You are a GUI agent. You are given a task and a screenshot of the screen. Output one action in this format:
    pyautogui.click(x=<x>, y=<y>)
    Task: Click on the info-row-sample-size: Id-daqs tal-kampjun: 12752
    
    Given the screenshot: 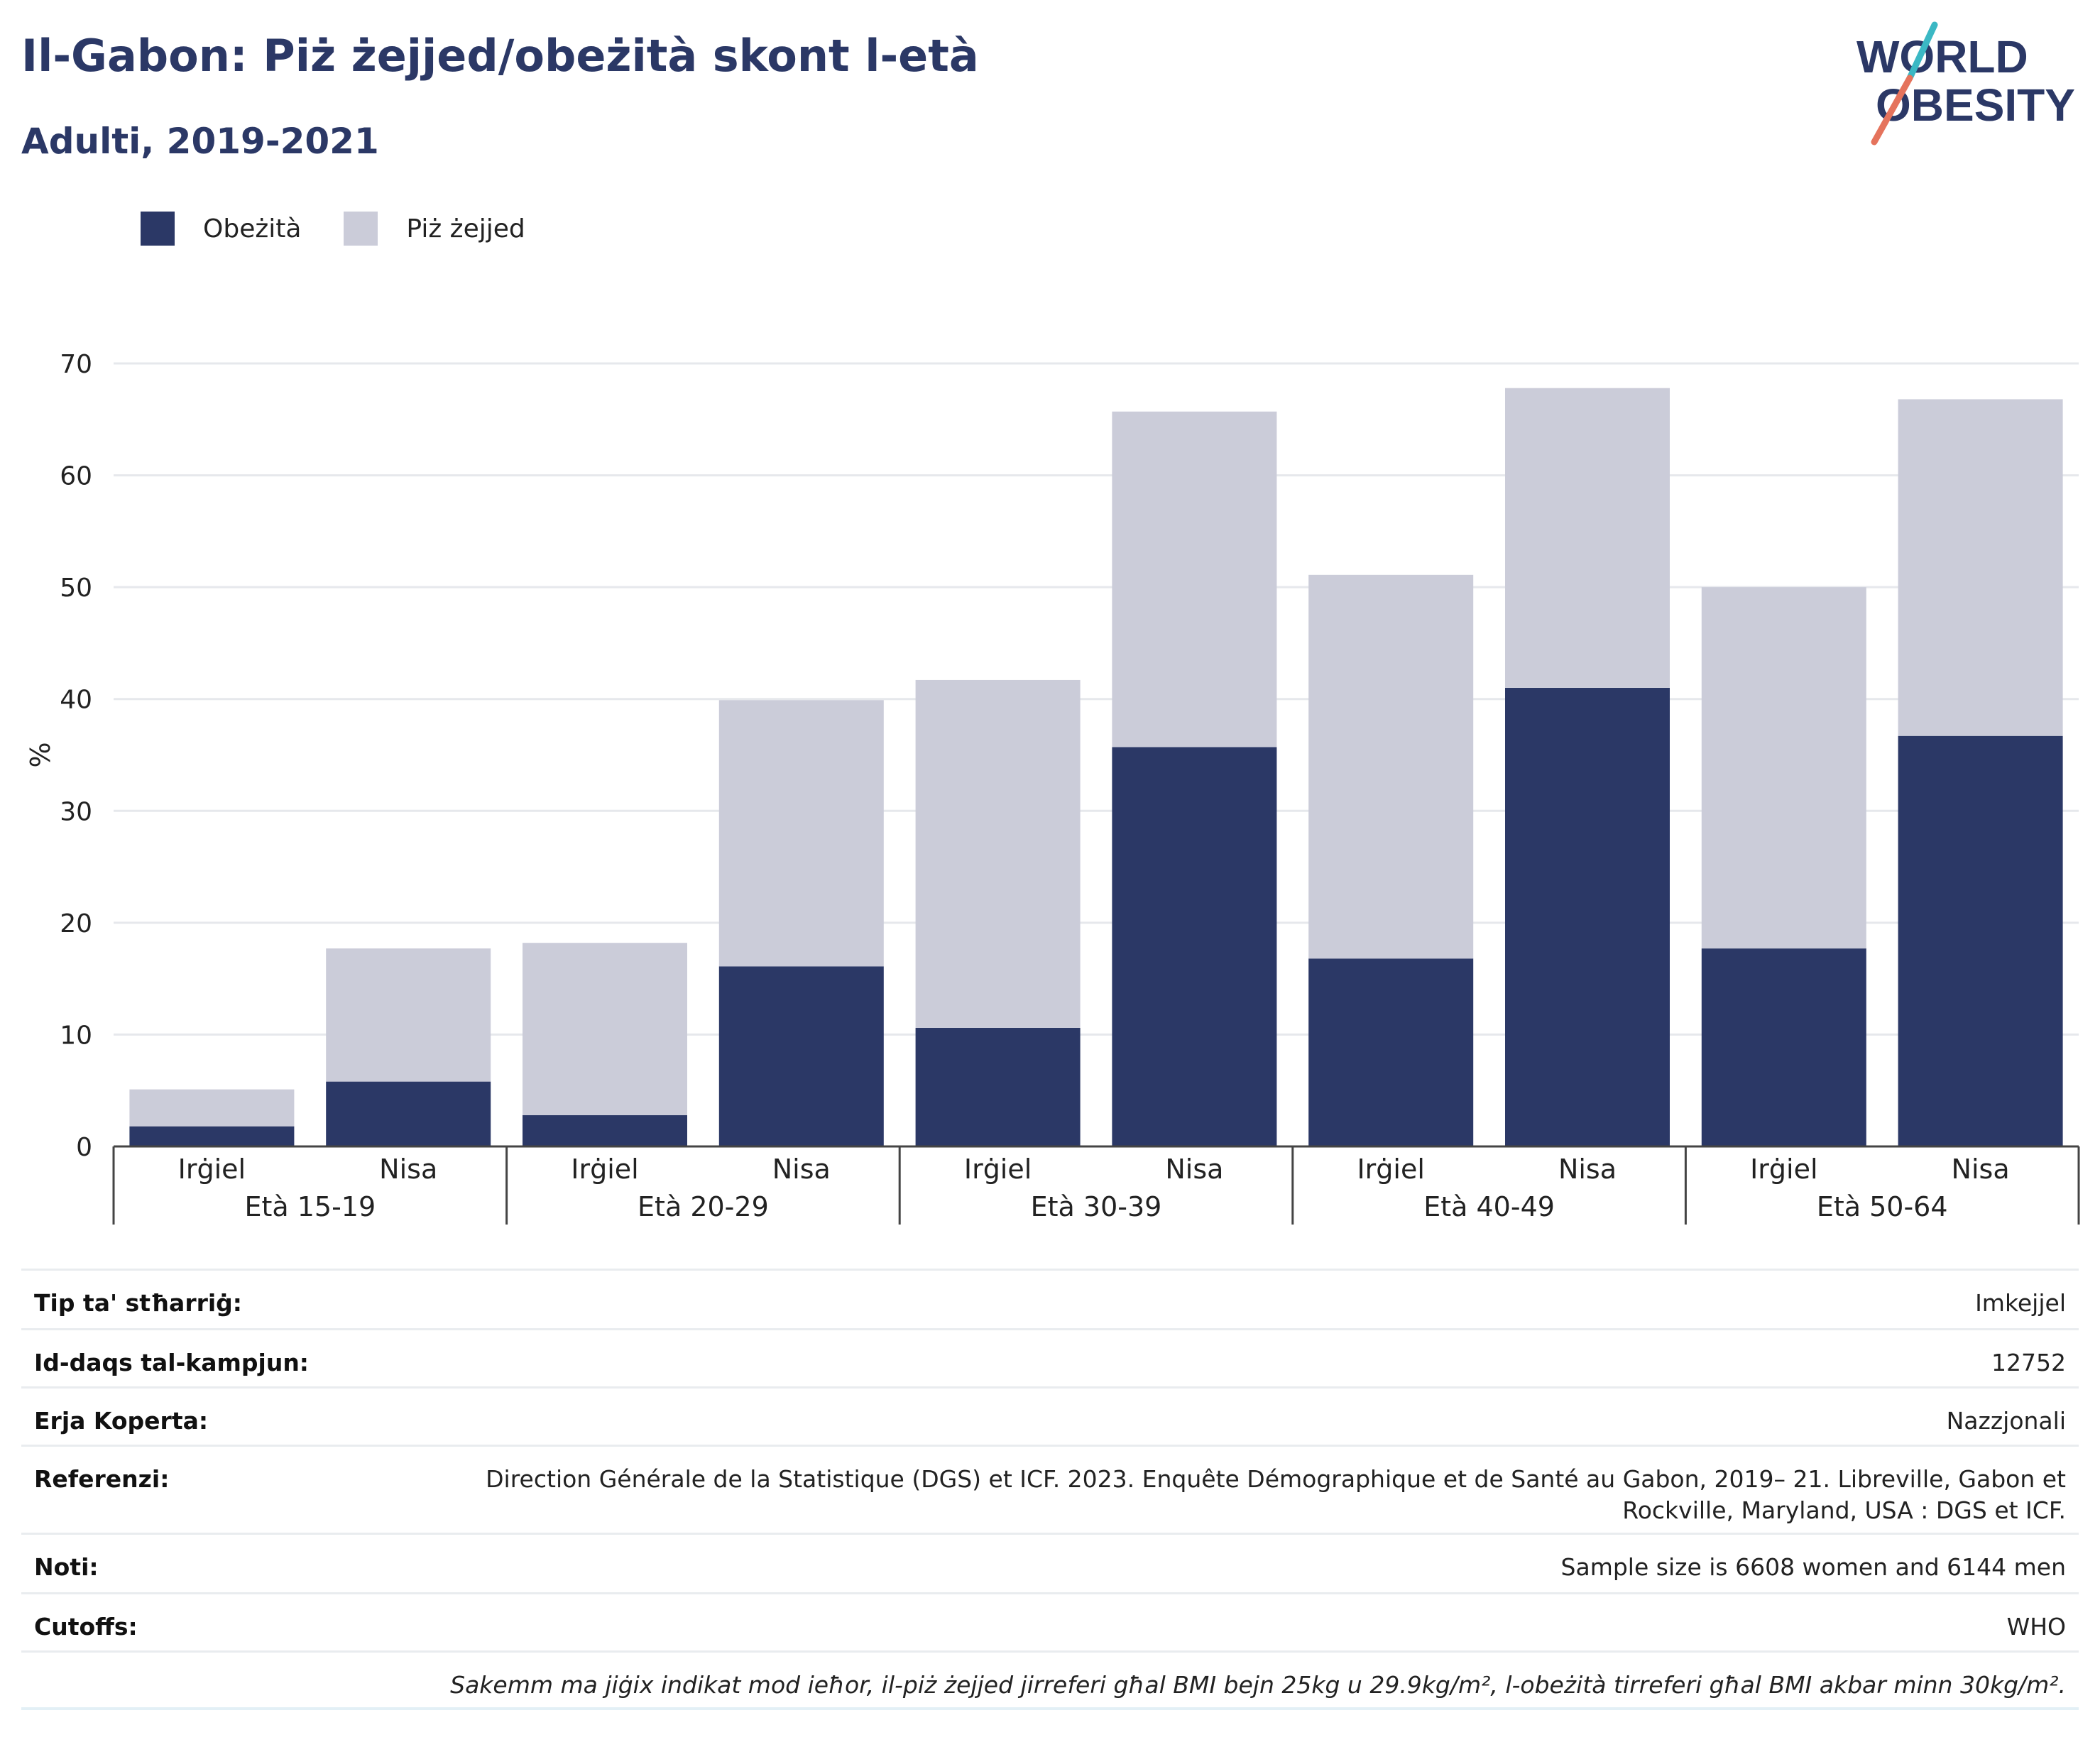 What is the action you would take?
    pyautogui.click(x=1050, y=1357)
    